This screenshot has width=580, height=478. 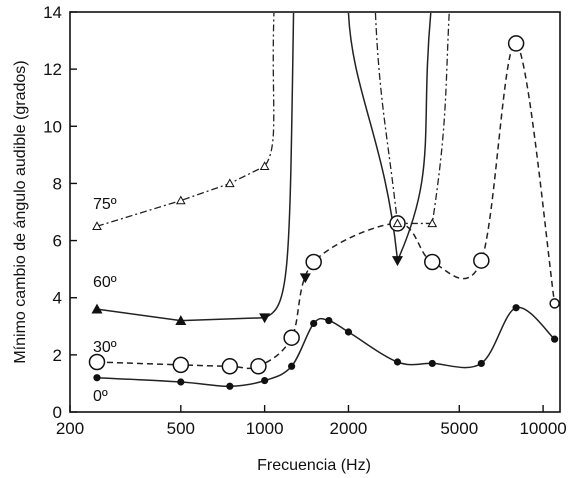 What do you see at coordinates (70, 428) in the screenshot?
I see `x-tick-label: 200` at bounding box center [70, 428].